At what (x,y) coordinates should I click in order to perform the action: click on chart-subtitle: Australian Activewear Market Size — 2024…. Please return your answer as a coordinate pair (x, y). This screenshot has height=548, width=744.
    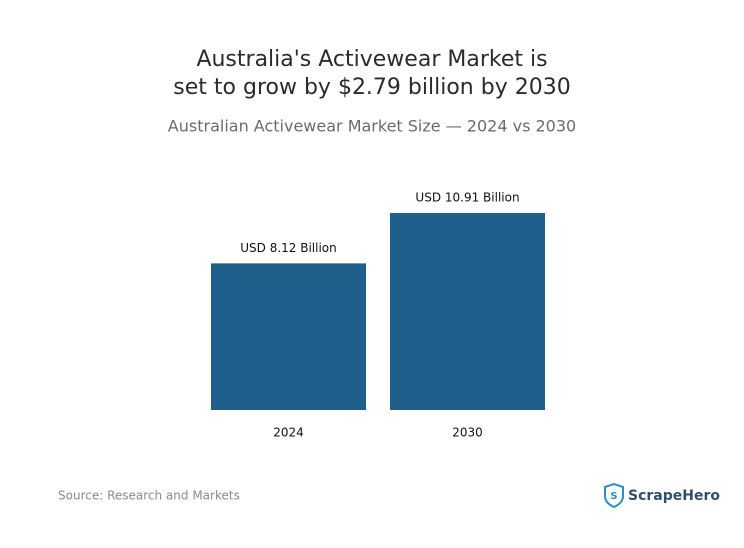
    Looking at the image, I should click on (372, 126).